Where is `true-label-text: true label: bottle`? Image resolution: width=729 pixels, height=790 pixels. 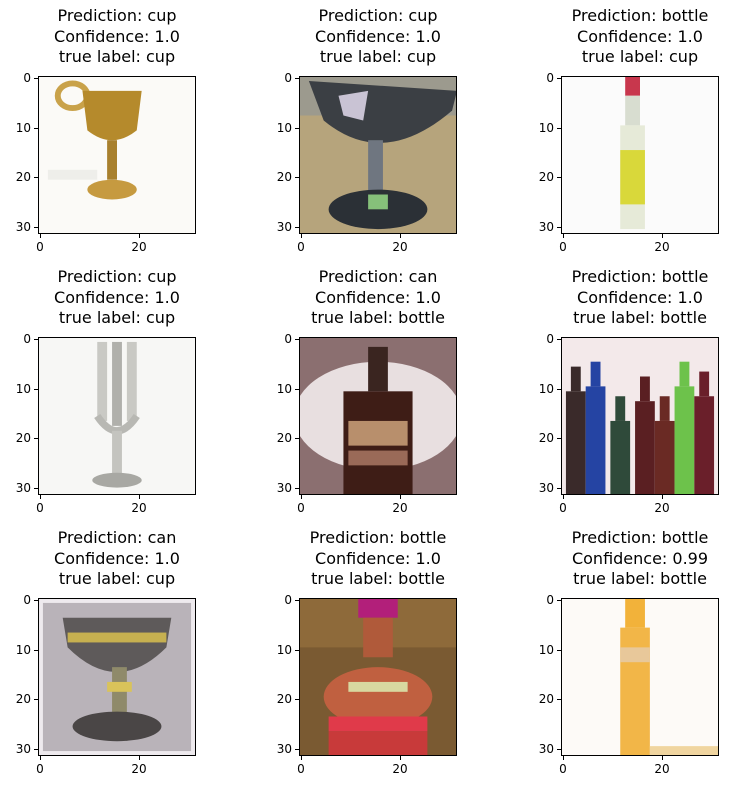
true-label-text: true label: bottle is located at coordinates (640, 317).